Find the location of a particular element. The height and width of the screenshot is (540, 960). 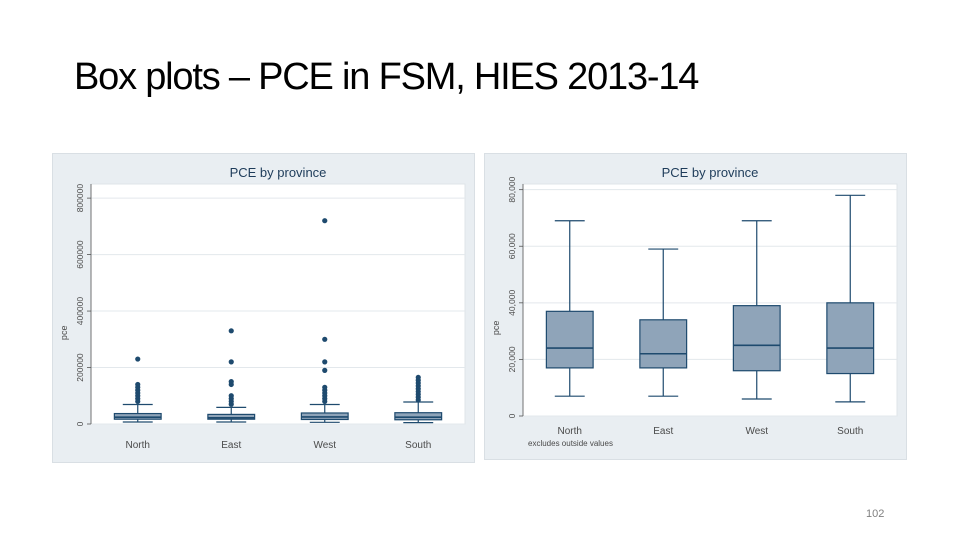

y-tick-label: 40,000 is located at coordinates (512, 303).